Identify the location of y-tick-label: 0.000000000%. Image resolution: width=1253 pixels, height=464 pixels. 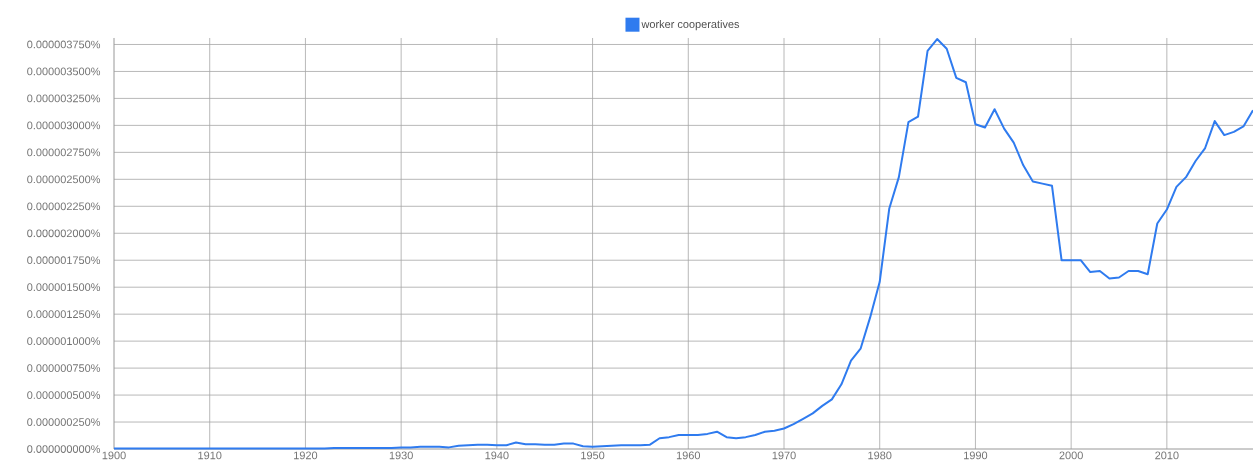
(64, 449).